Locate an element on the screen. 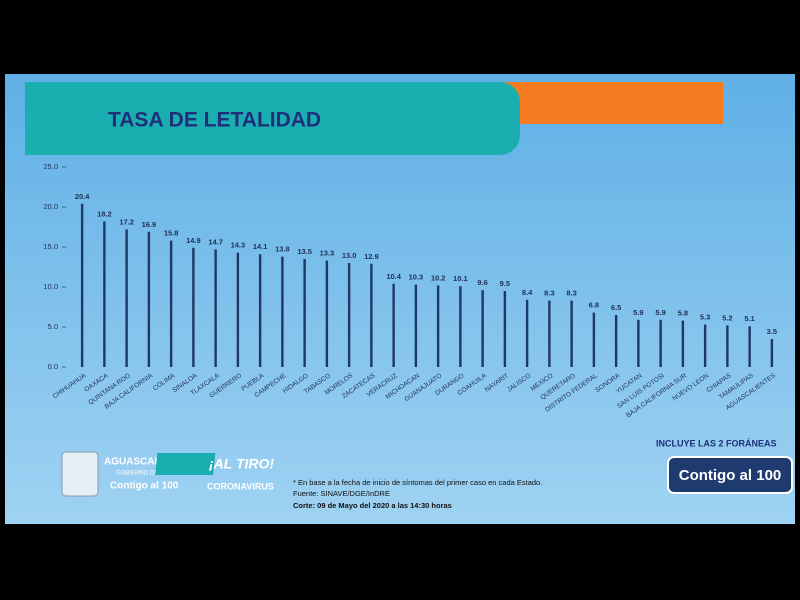 The width and height of the screenshot is (800, 600). value-label: 9.5 is located at coordinates (505, 283).